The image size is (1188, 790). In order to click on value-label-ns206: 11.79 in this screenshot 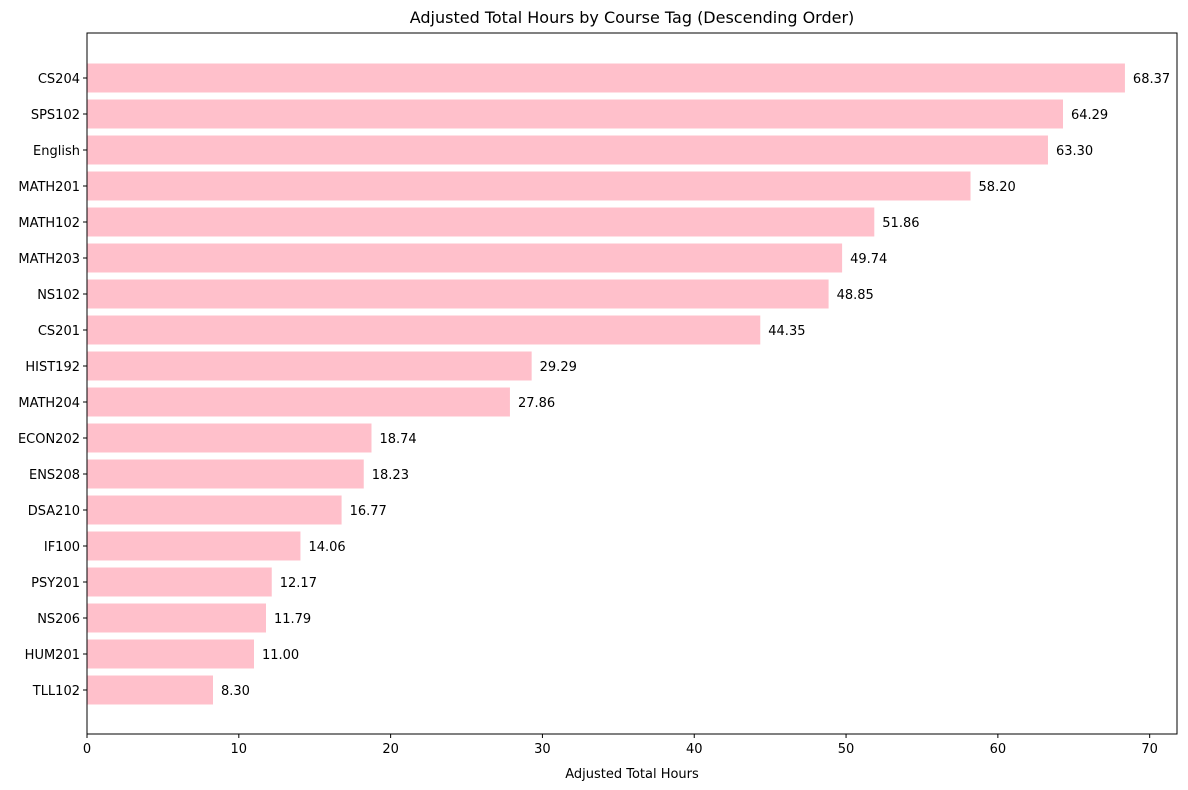, I will do `click(292, 619)`.